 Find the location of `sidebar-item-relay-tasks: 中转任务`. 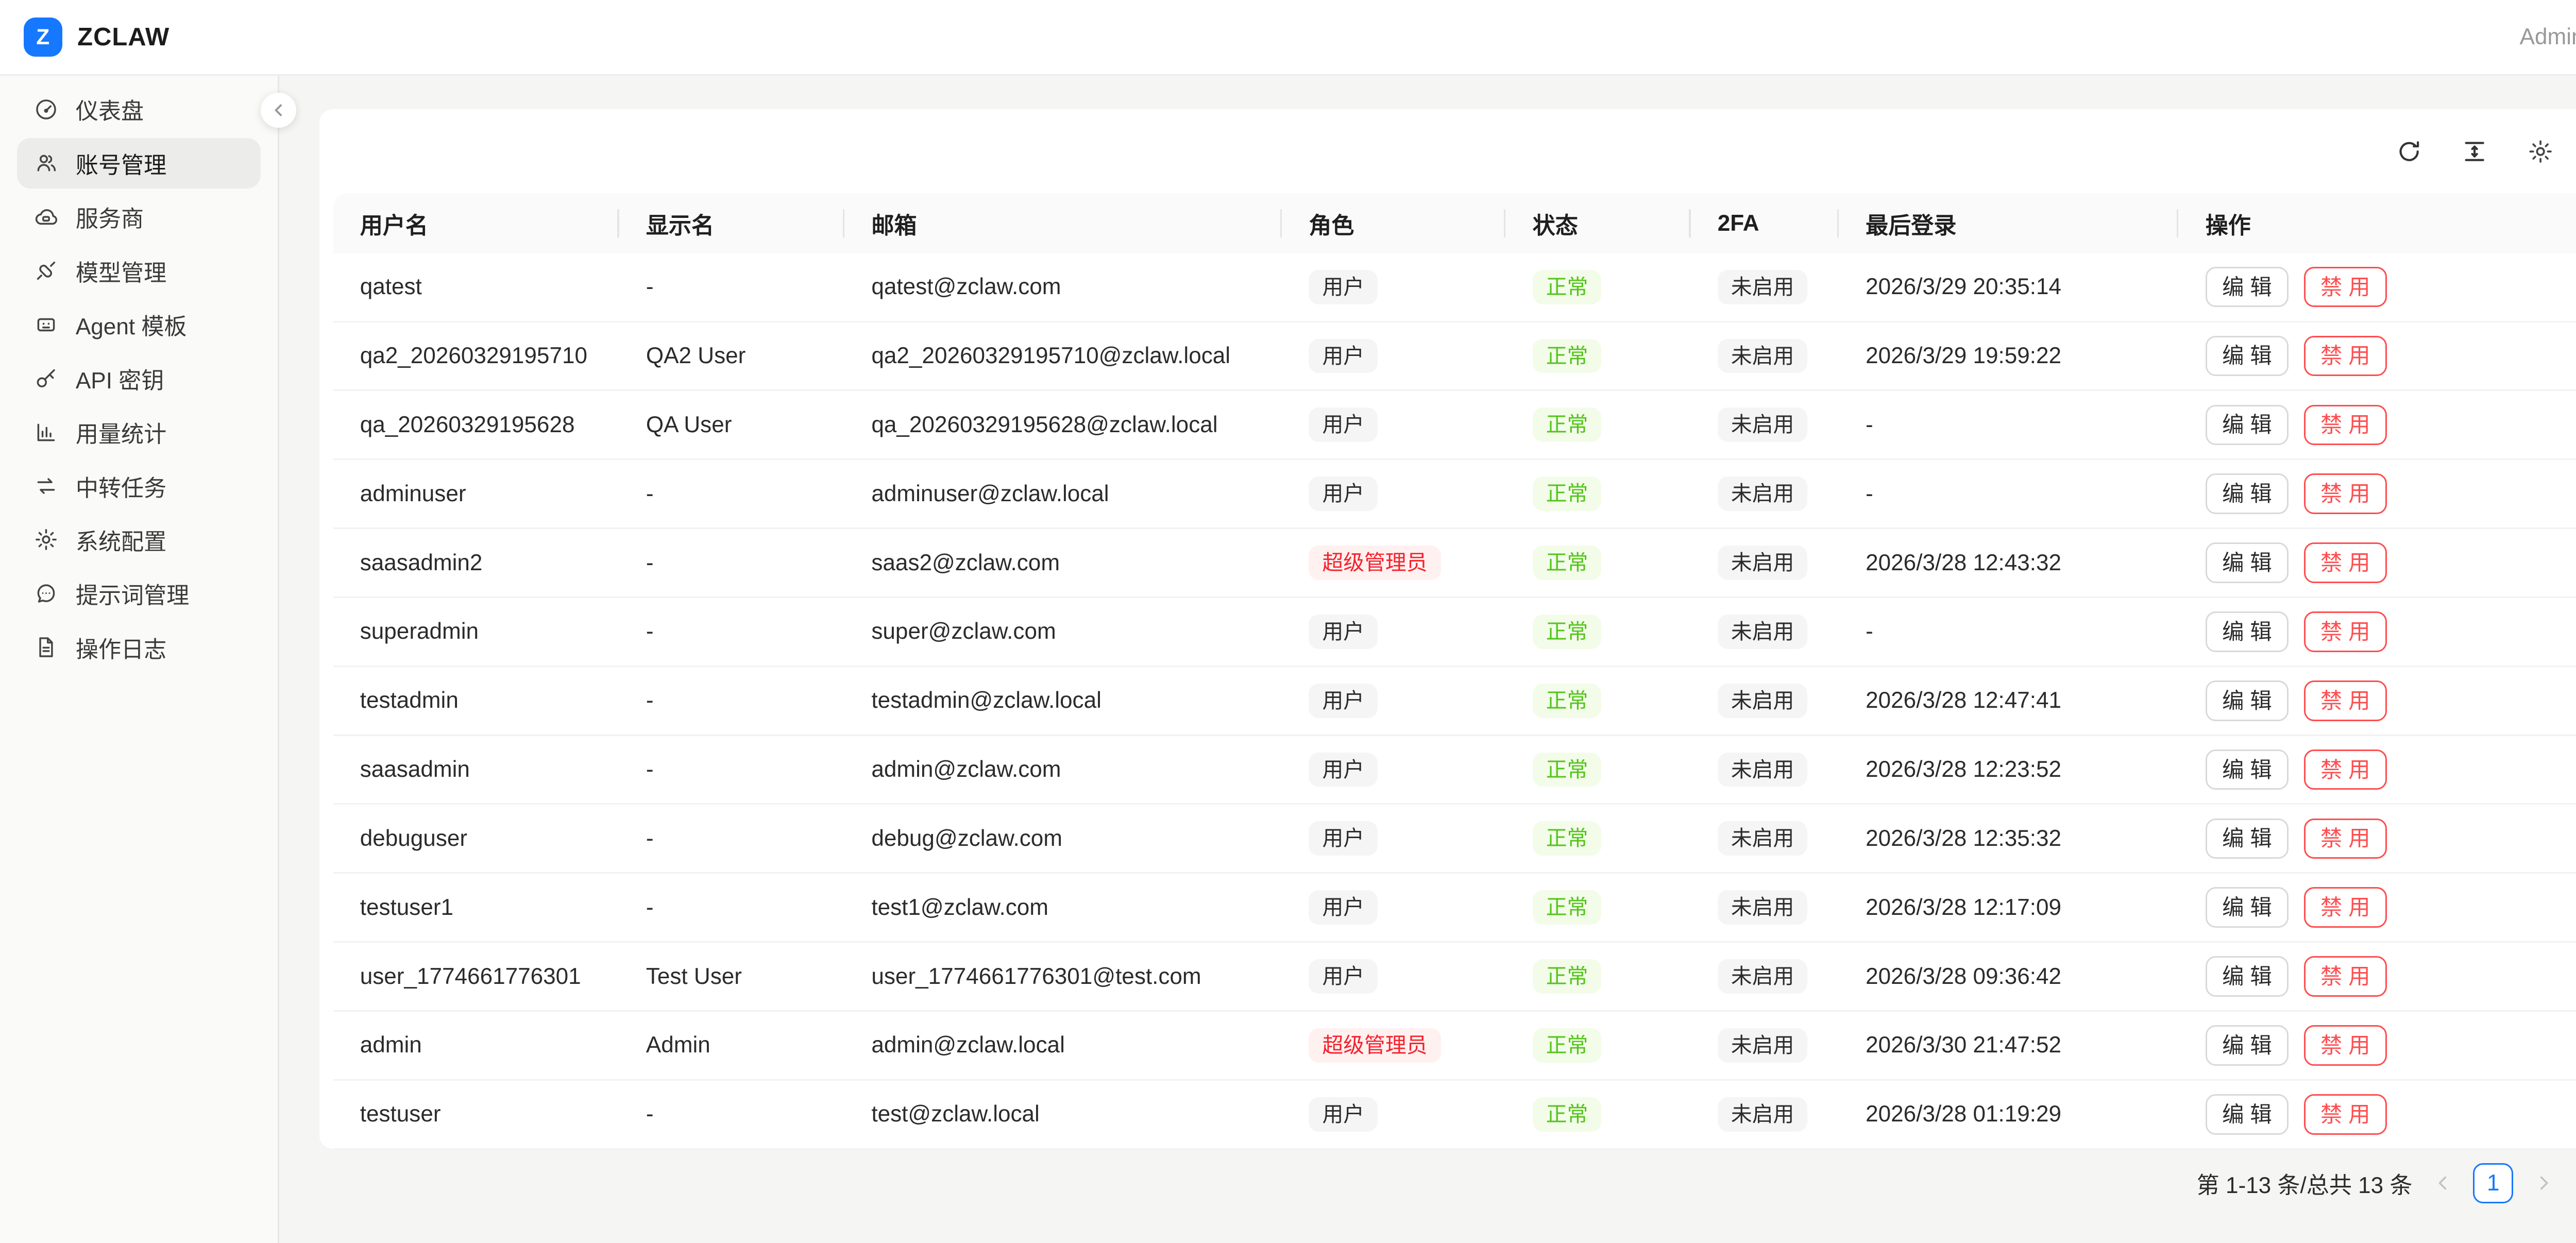

sidebar-item-relay-tasks: 中转任务 is located at coordinates (139, 486).